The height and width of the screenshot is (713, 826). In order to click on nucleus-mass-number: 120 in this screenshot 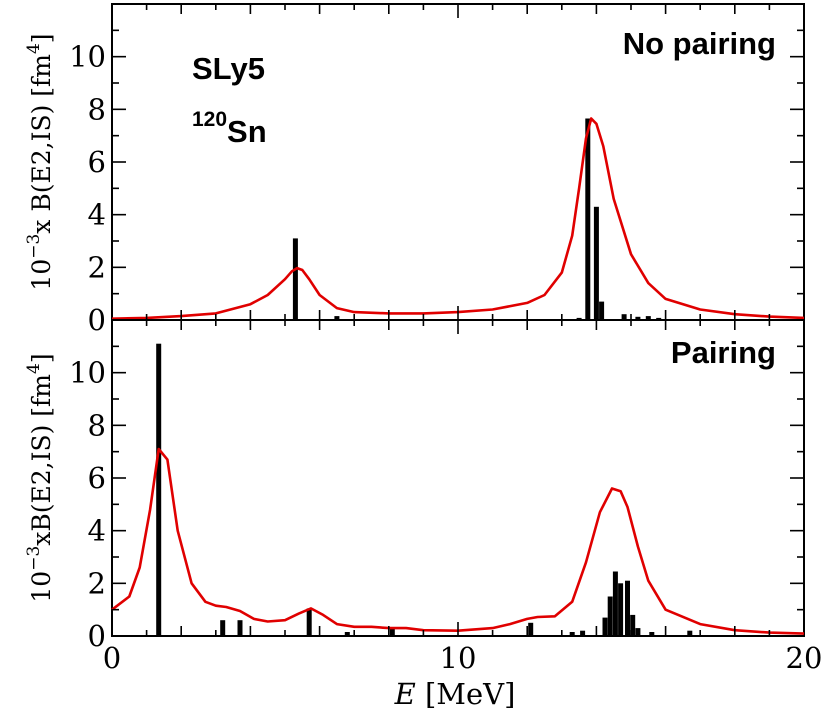, I will do `click(209, 119)`.